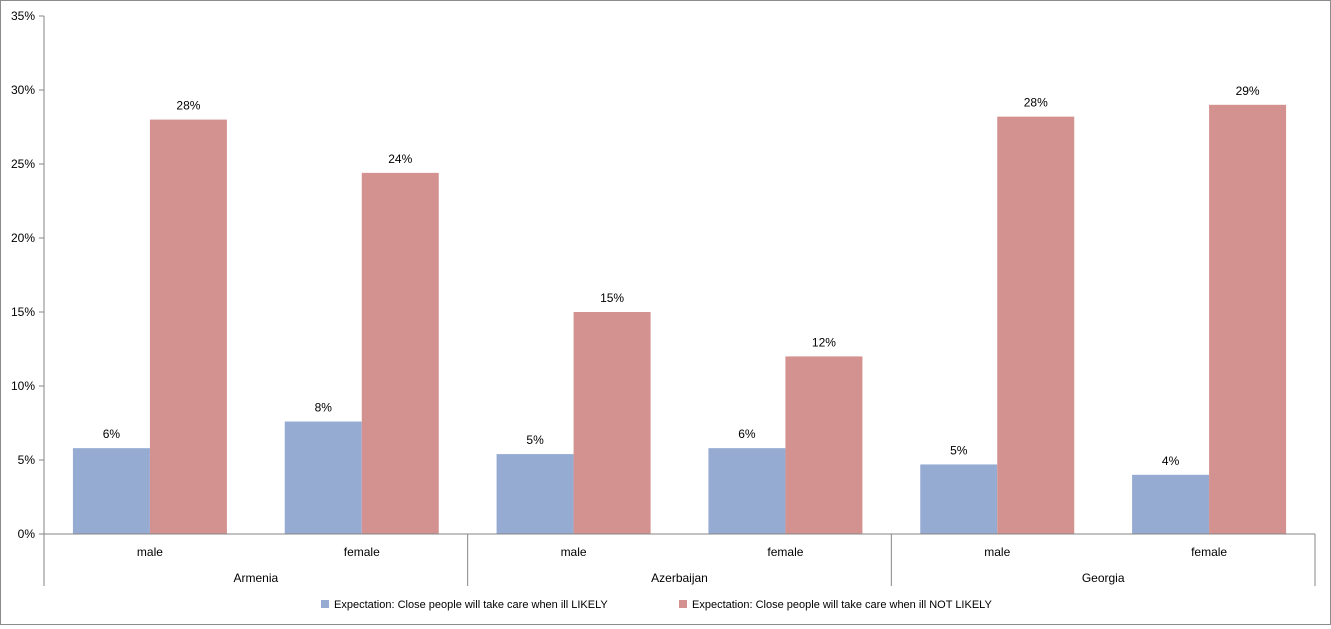 The width and height of the screenshot is (1331, 629). What do you see at coordinates (1103, 578) in the screenshot?
I see `x-group-label: Georgia` at bounding box center [1103, 578].